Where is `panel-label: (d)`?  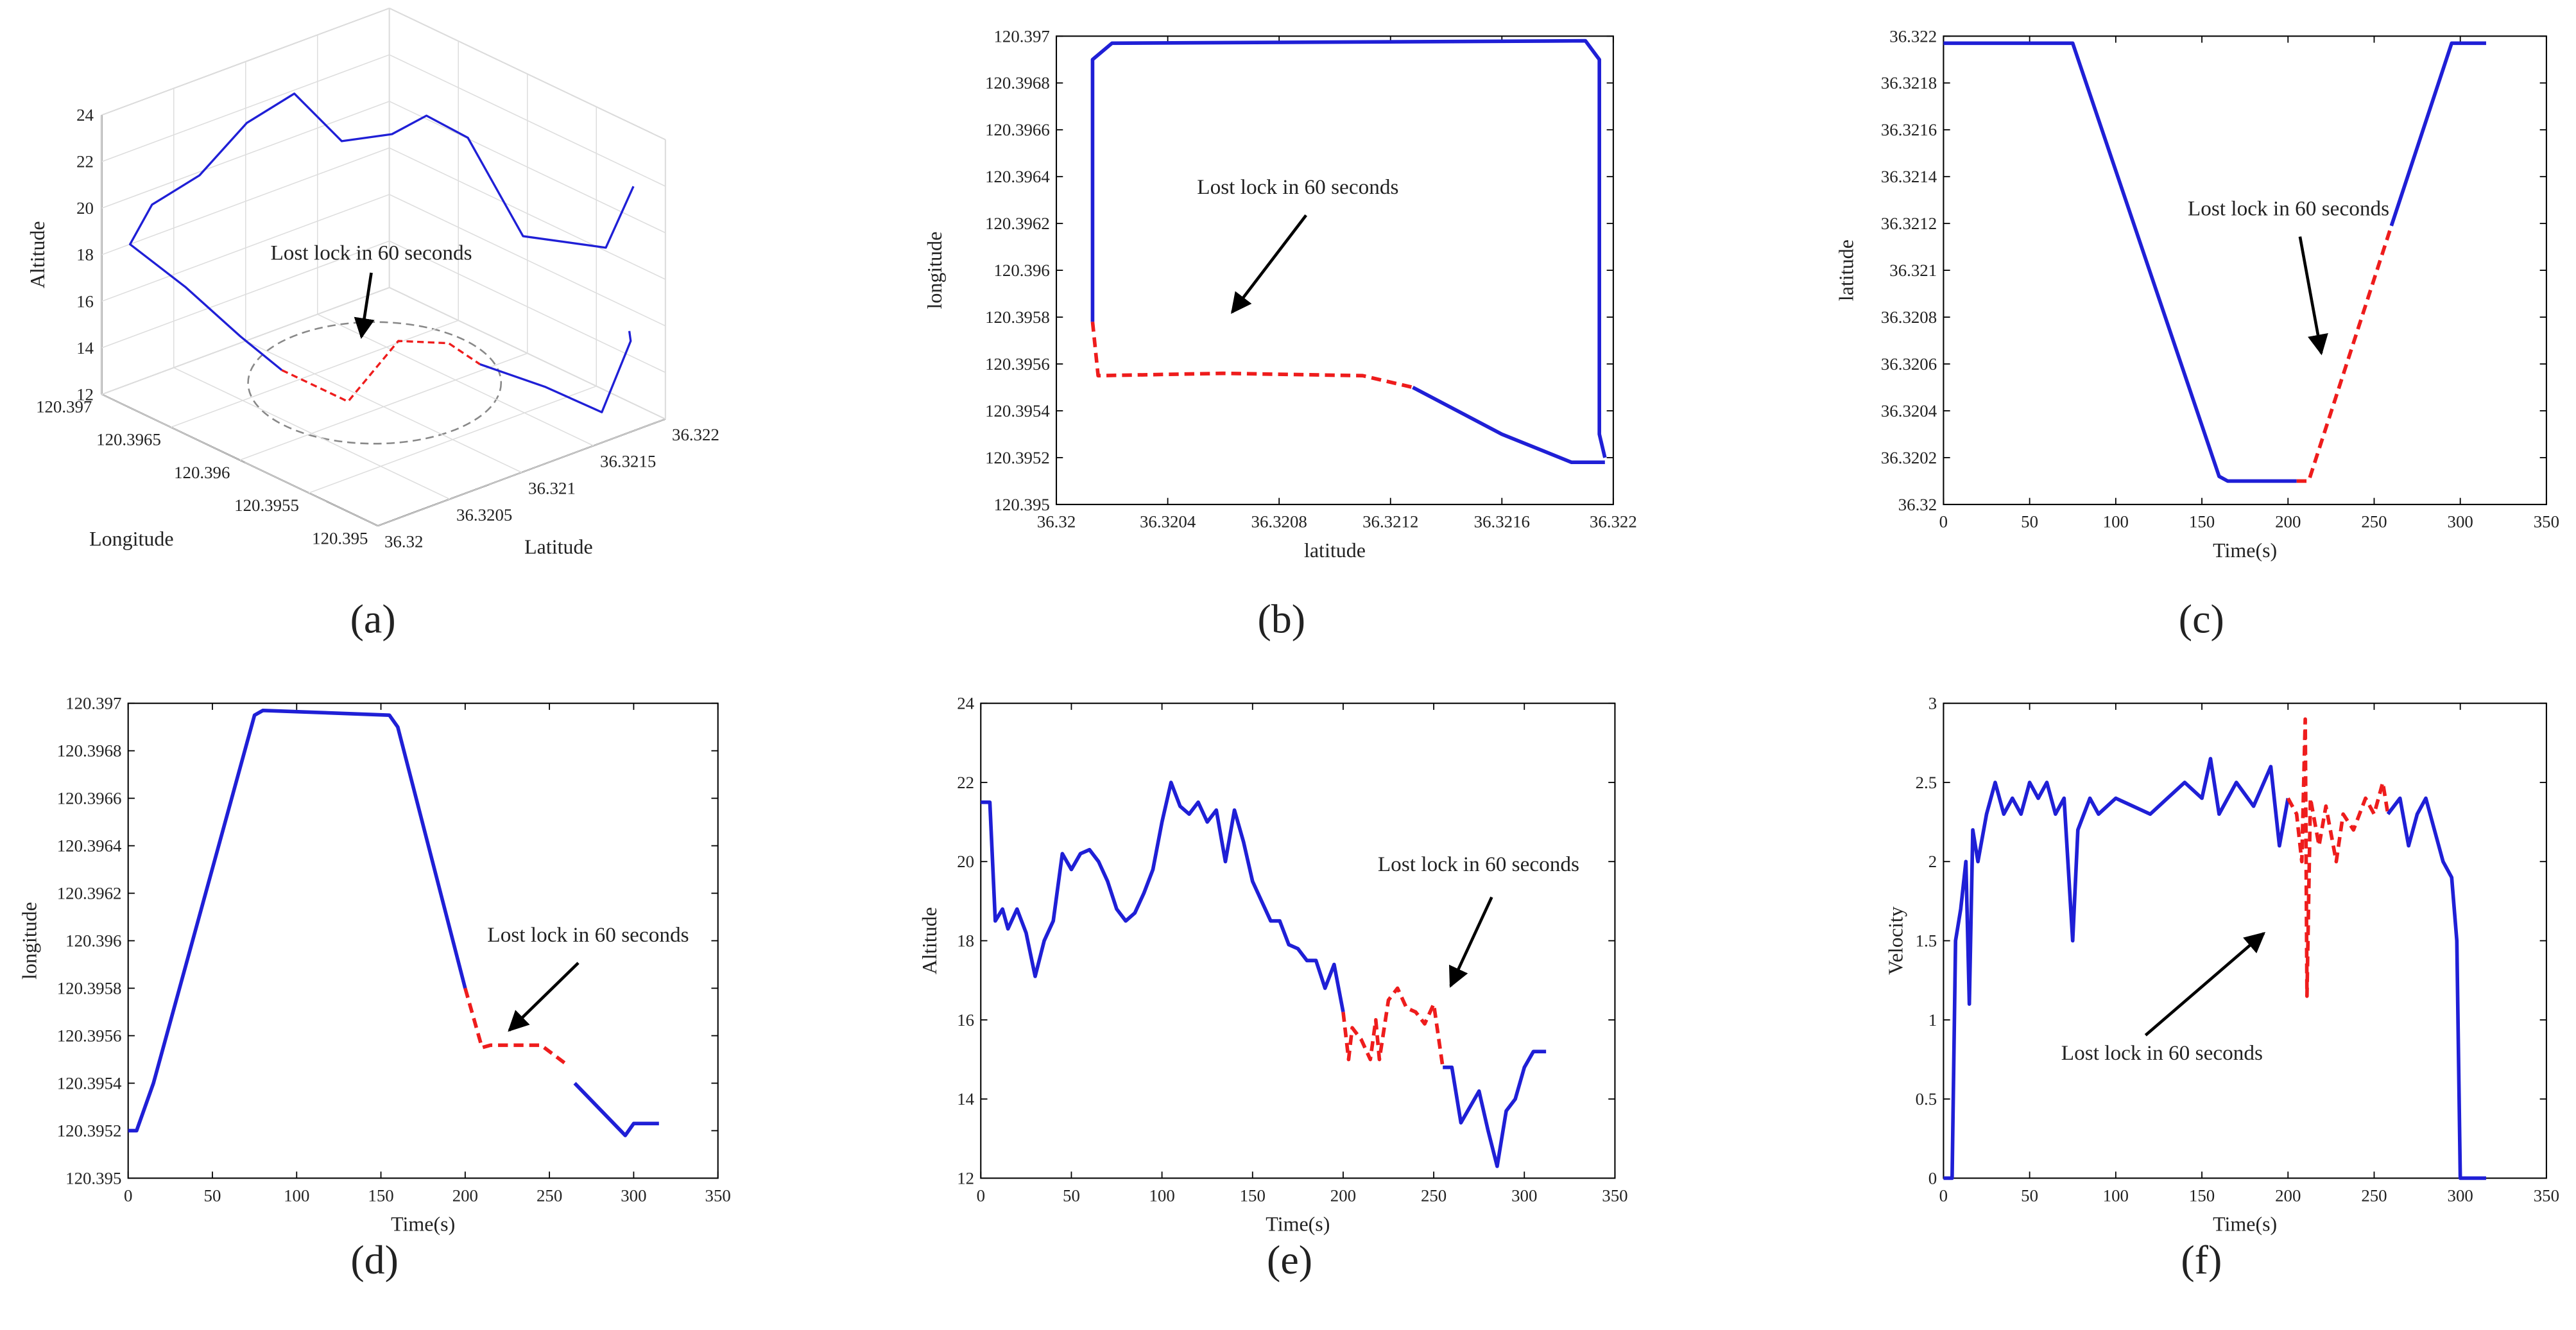
panel-label: (d) is located at coordinates (374, 1259).